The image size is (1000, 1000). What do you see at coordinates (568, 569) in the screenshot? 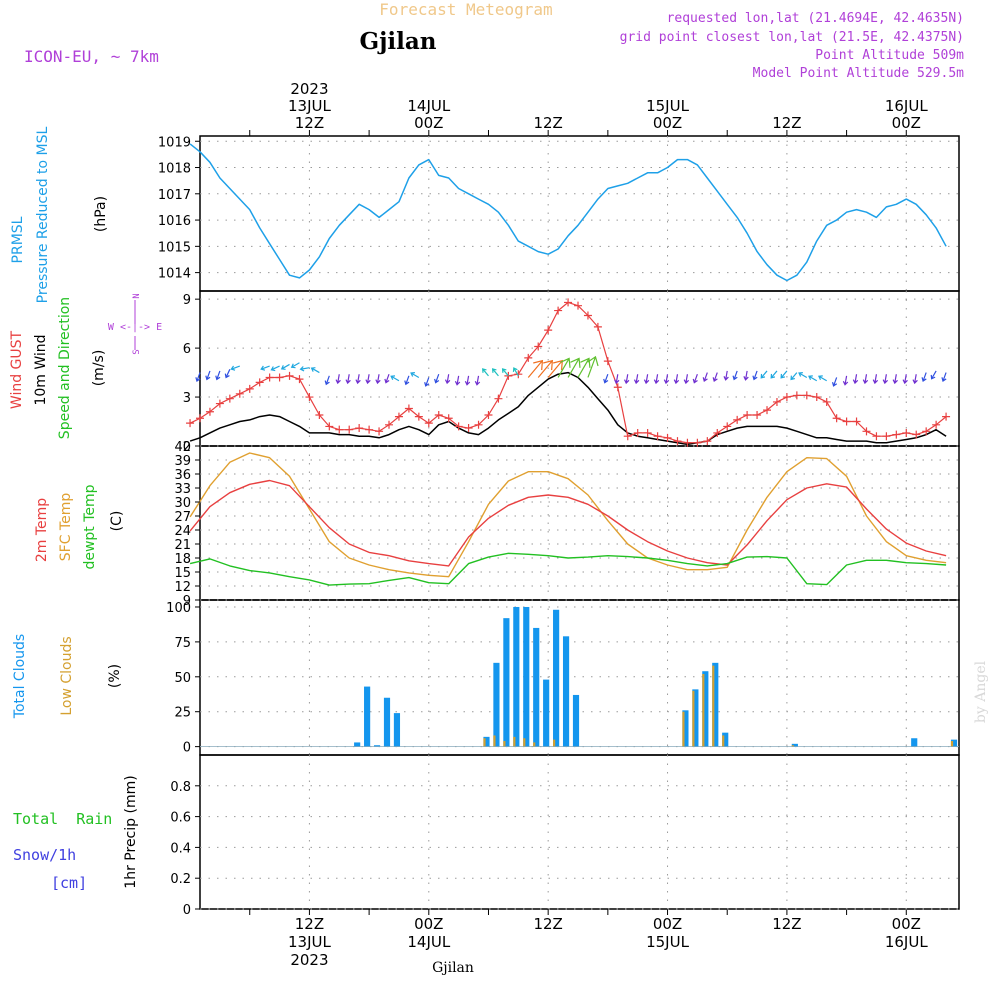
I see `dewpoint-series-line` at bounding box center [568, 569].